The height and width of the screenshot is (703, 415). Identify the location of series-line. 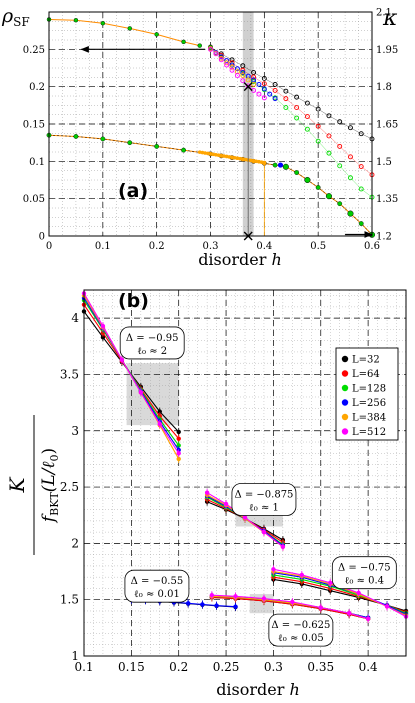
(131, 373).